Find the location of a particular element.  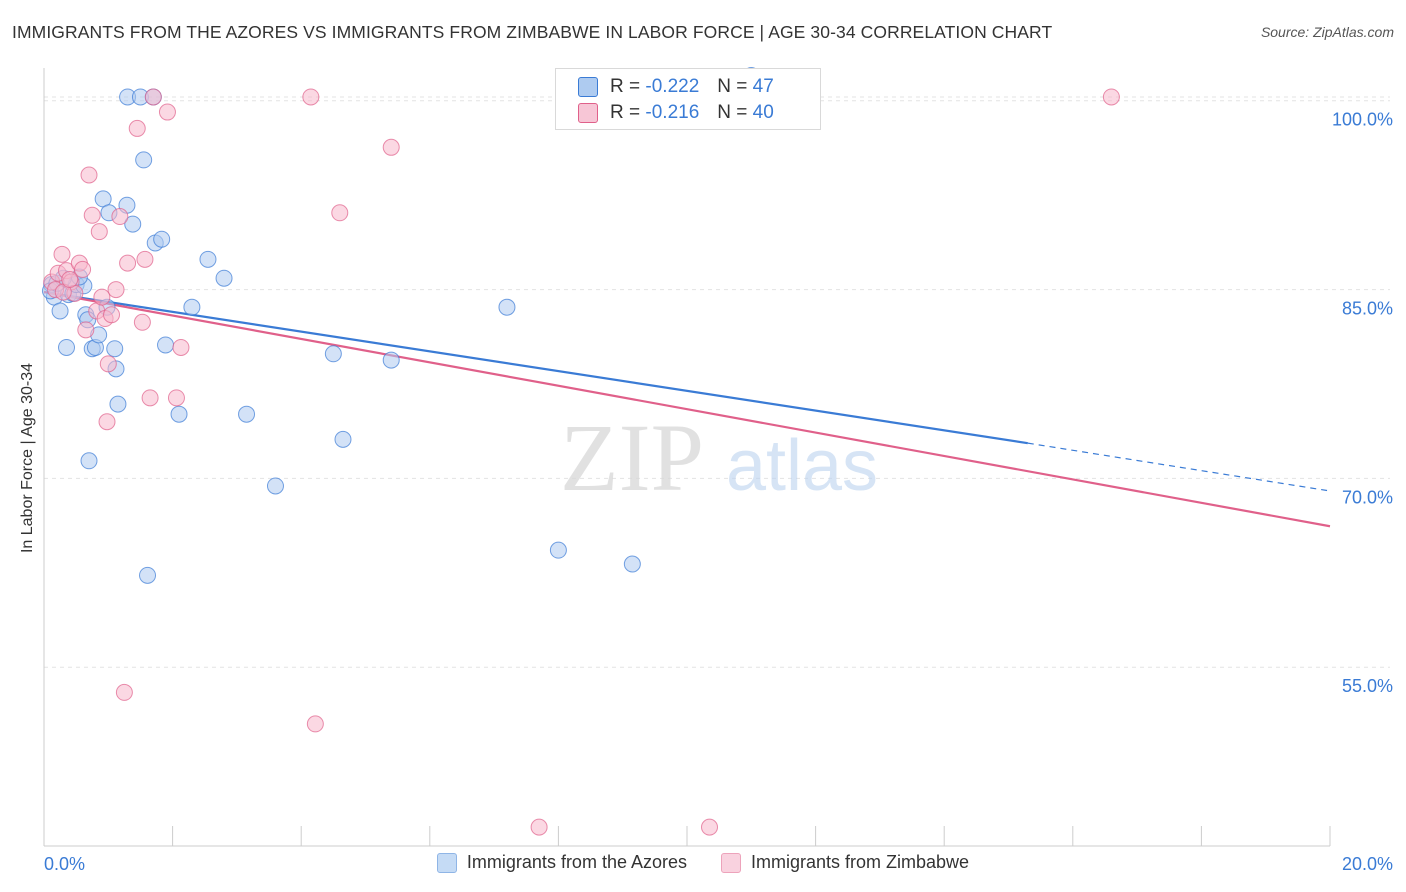

correlation-legend: R = -0.222 N = 47 R = -0.216 N = 40 is located at coordinates (688, 99).